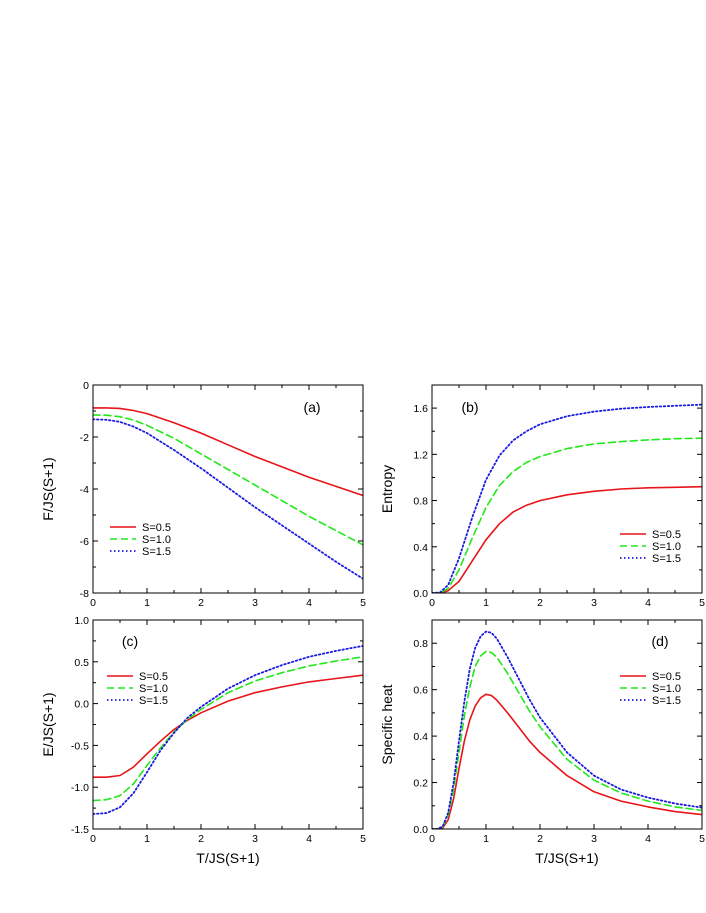 Image resolution: width=706 pixels, height=913 pixels. Describe the element at coordinates (420, 409) in the screenshot. I see `y-tick-label: 1.6` at that location.